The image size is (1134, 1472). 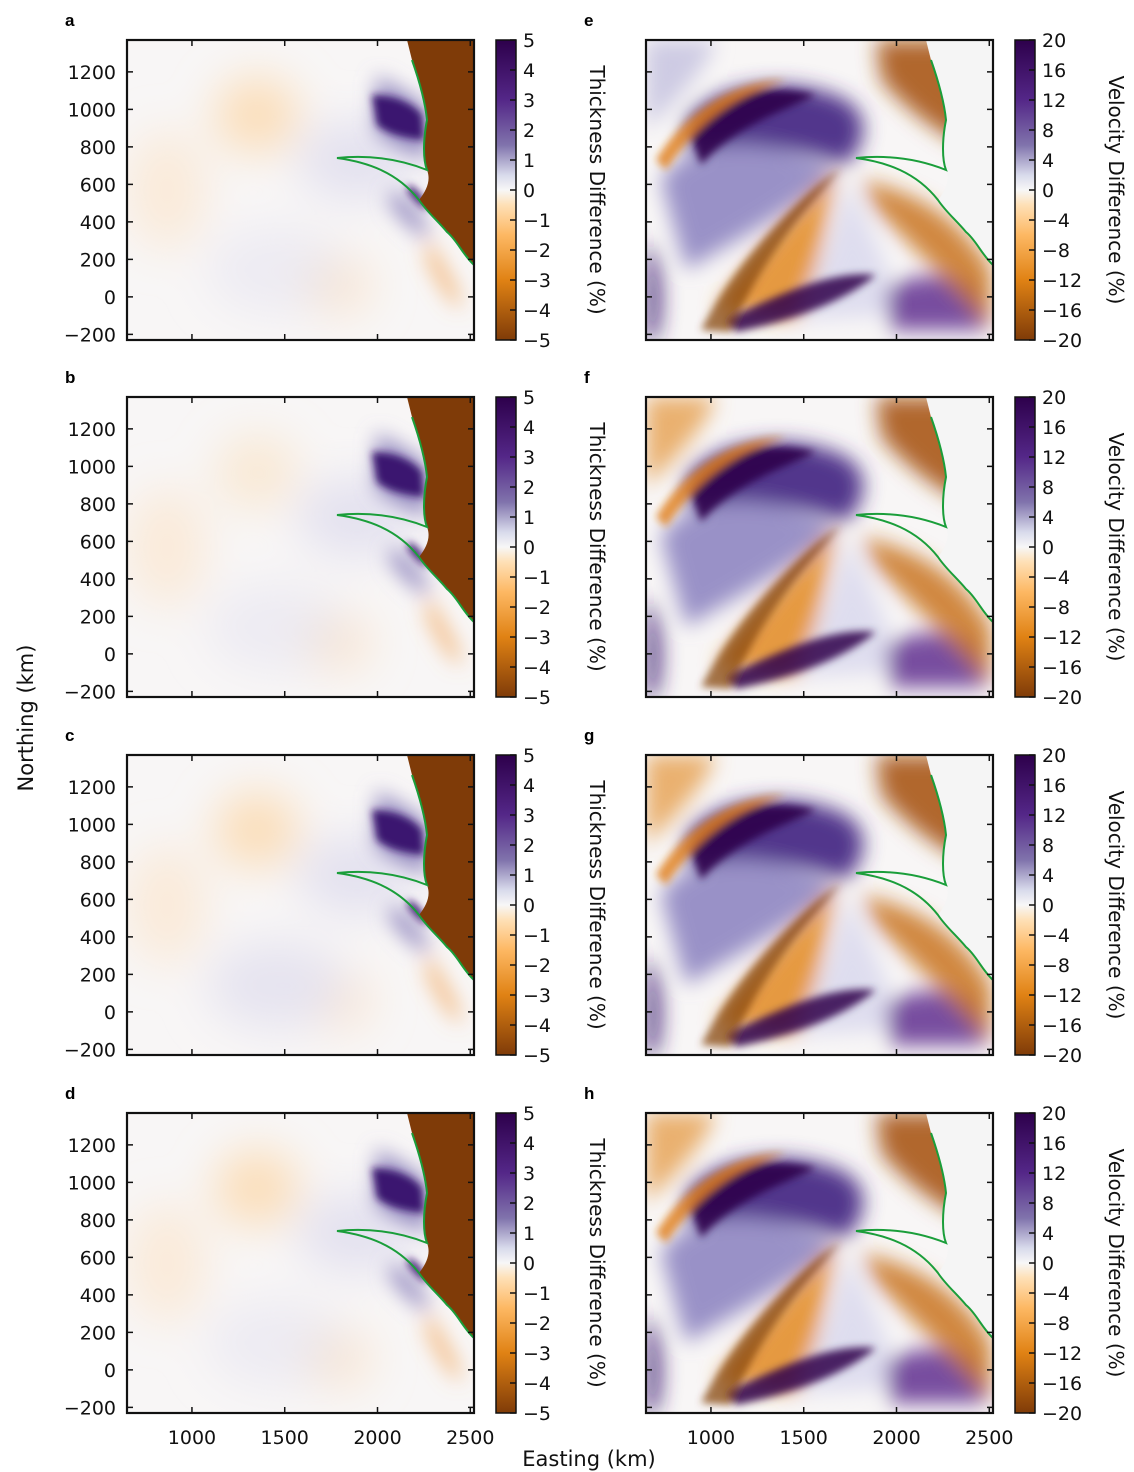 What do you see at coordinates (989, 1438) in the screenshot?
I see `x-tick-label: 2500` at bounding box center [989, 1438].